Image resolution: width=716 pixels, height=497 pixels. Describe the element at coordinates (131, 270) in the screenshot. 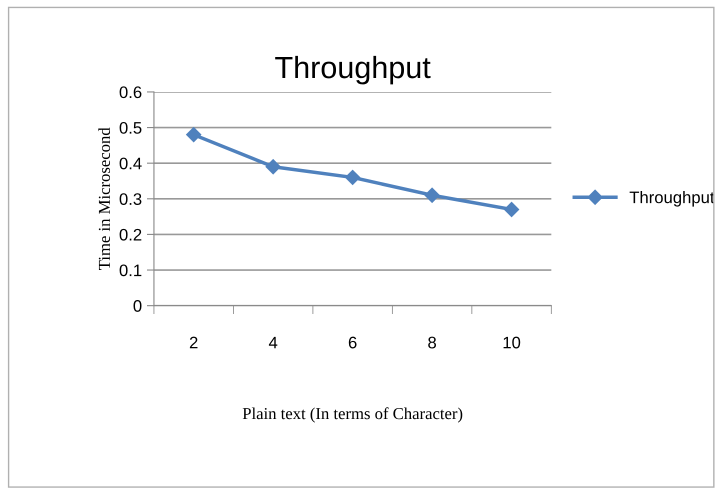

I see `y-tick-label: 0.1` at that location.